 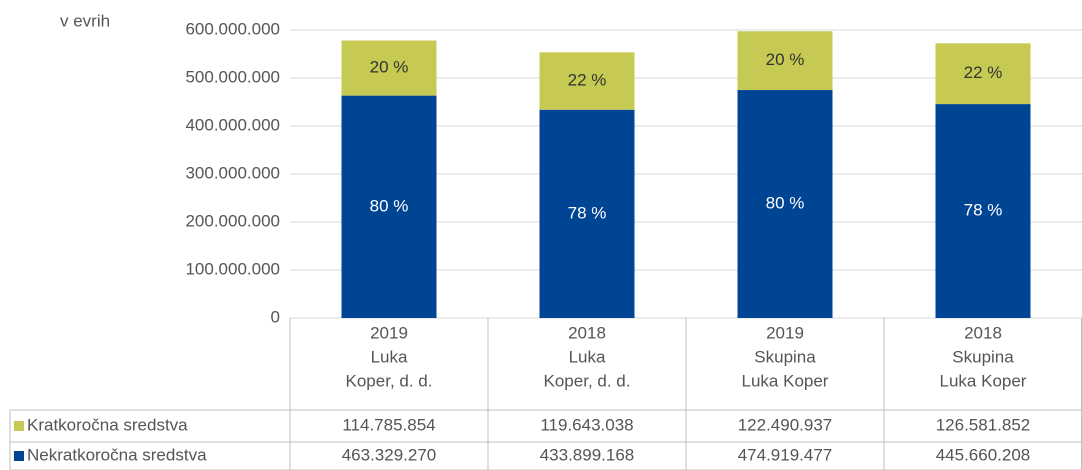 I want to click on table-value: 114.785.854, so click(x=388, y=424).